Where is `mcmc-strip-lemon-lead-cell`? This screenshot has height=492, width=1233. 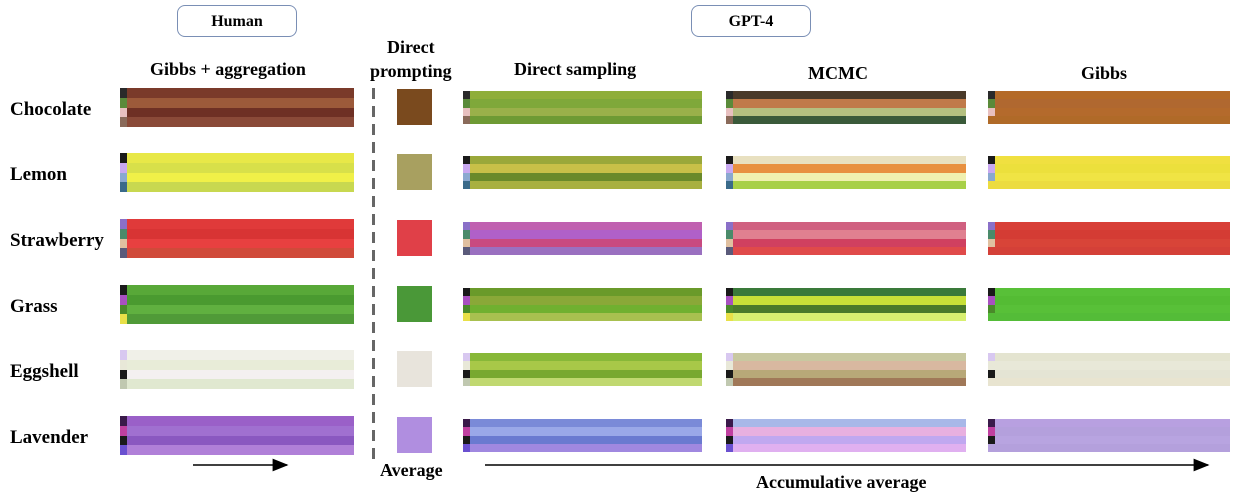
mcmc-strip-lemon-lead-cell is located at coordinates (729, 168).